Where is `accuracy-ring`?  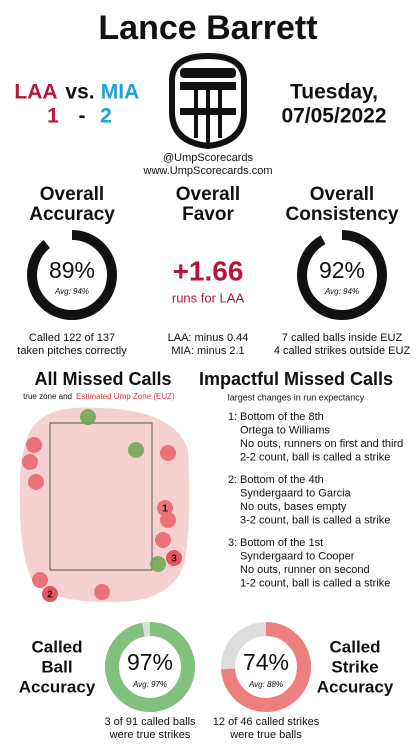 accuracy-ring is located at coordinates (72, 275).